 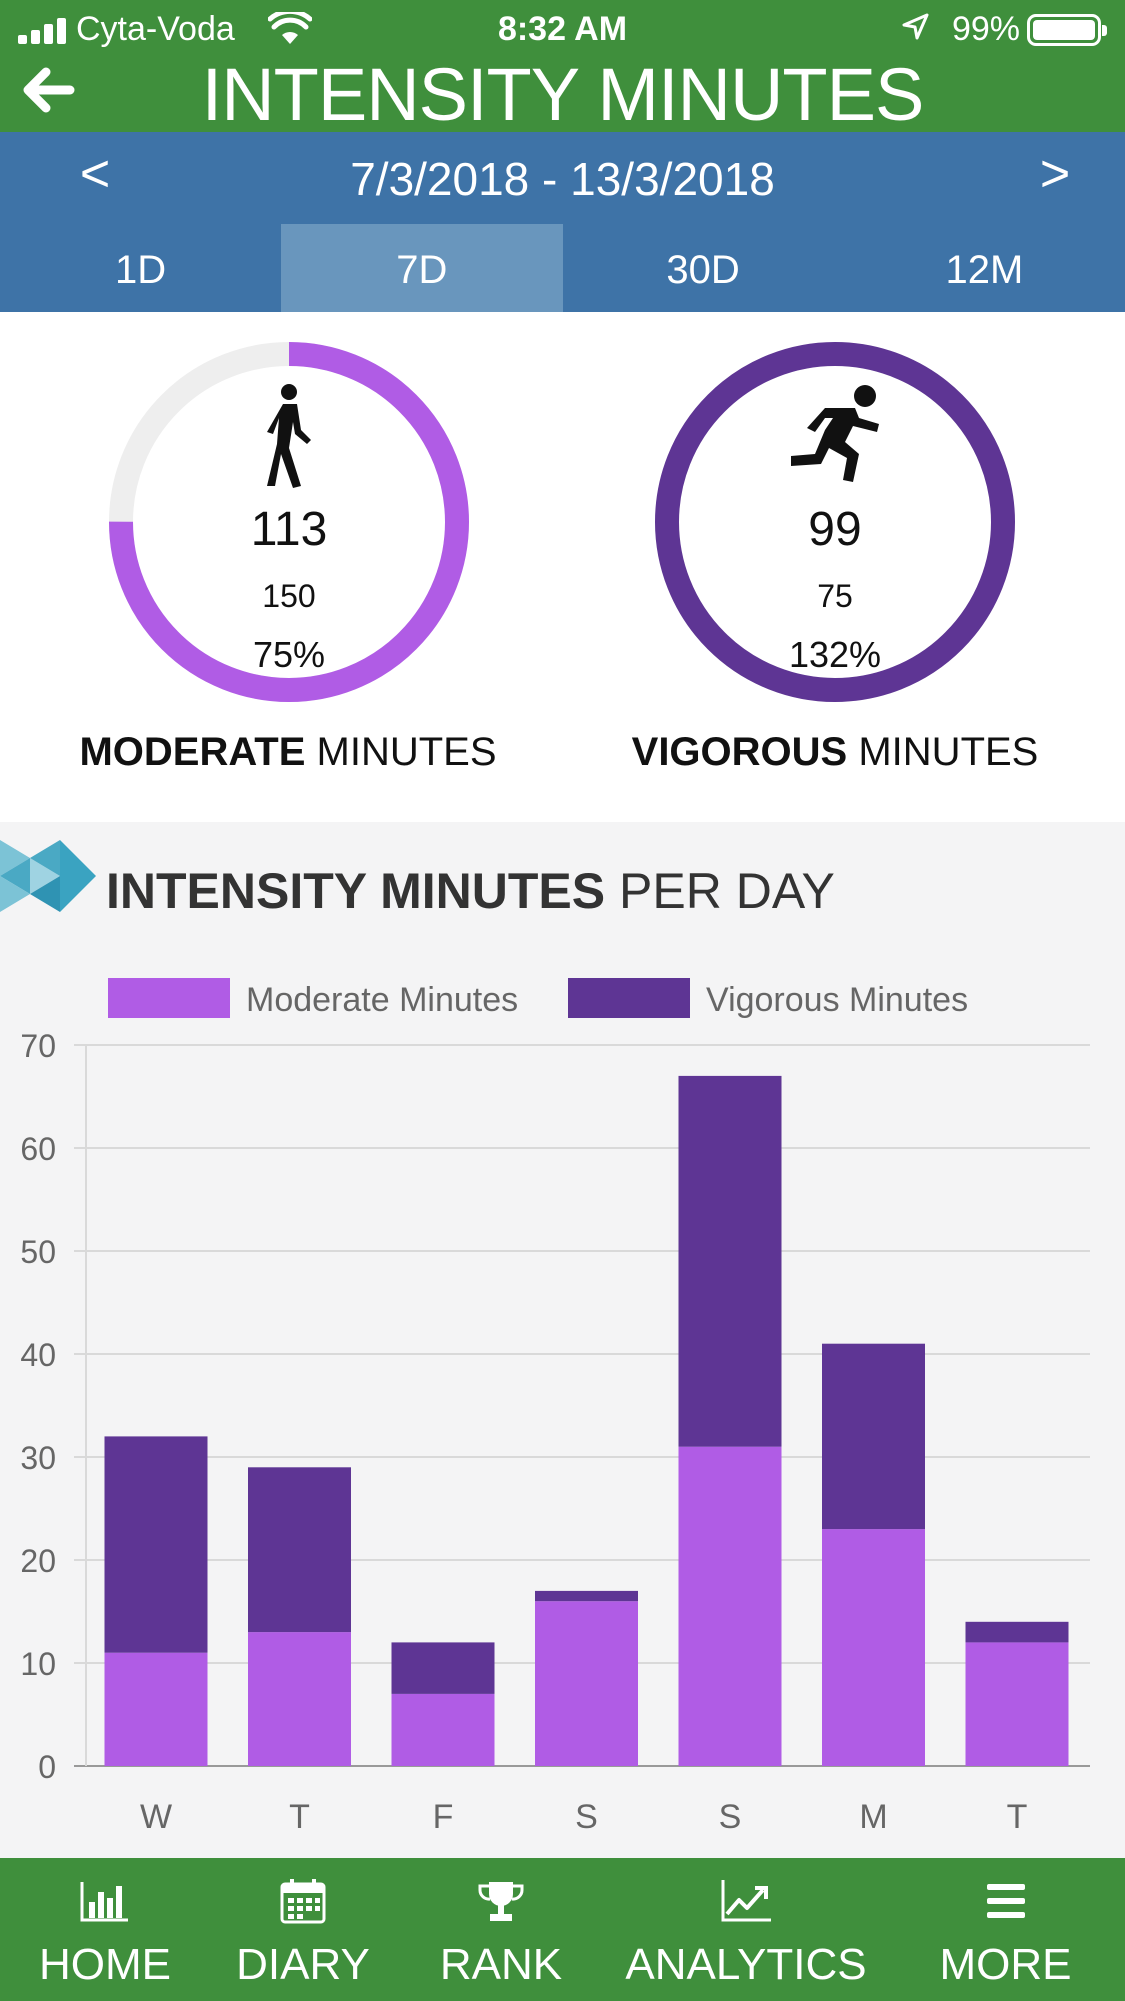 What do you see at coordinates (915, 26) in the screenshot?
I see `location-arrow-icon` at bounding box center [915, 26].